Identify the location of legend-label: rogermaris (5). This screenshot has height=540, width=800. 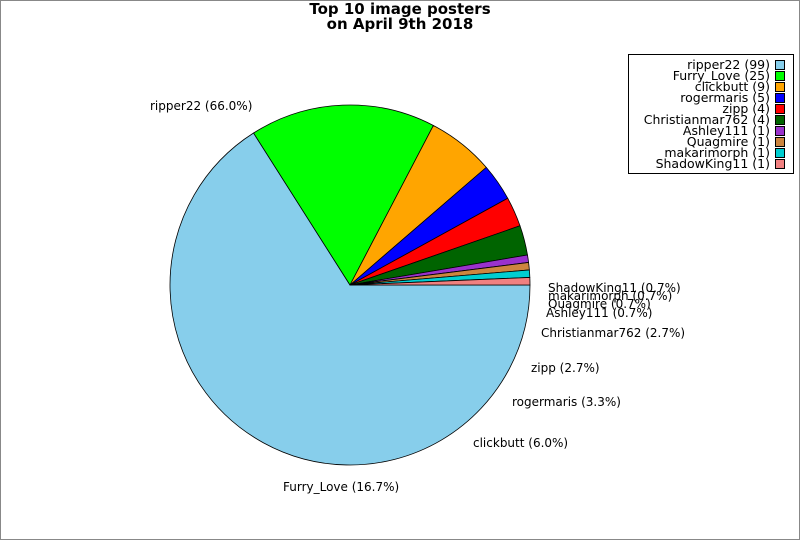
(725, 97).